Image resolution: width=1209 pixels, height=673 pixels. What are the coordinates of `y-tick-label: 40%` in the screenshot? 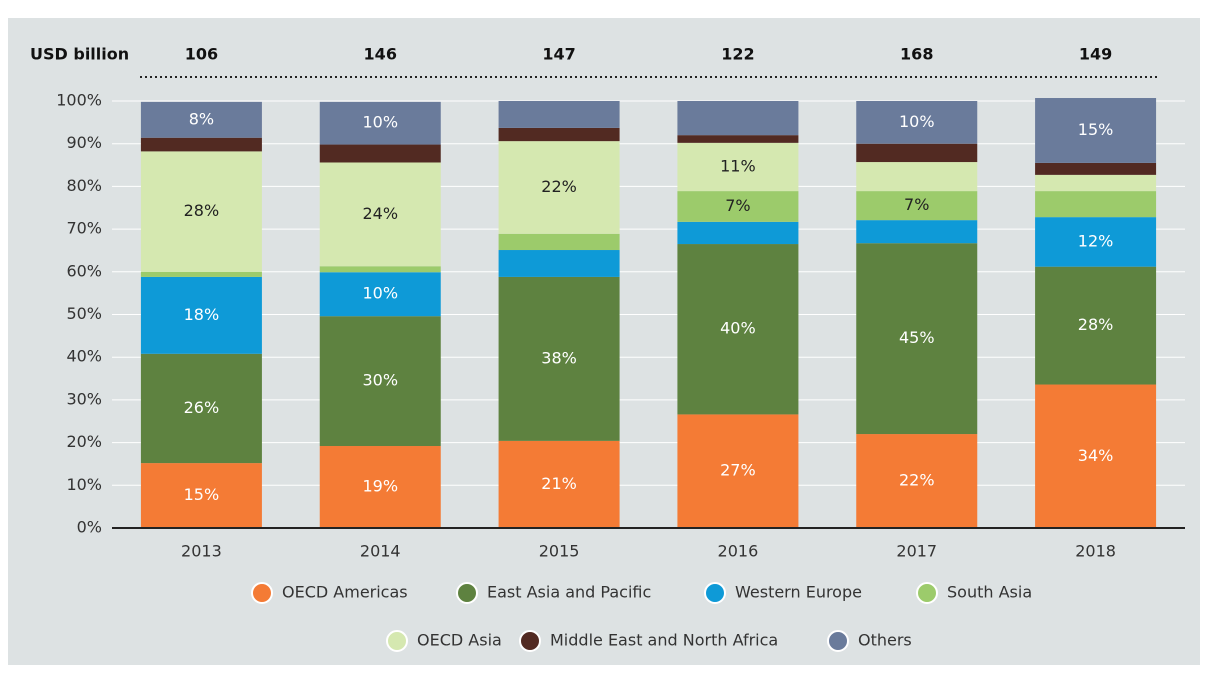 It's located at (84, 356).